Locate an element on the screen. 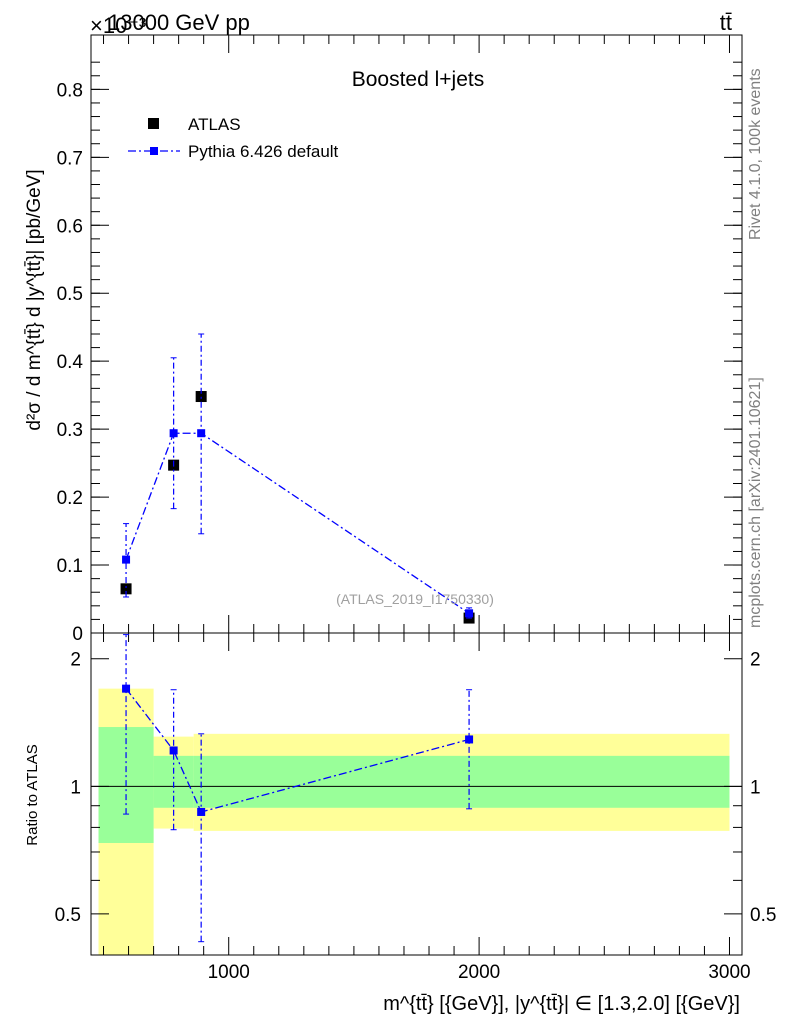 The image size is (786, 1024). pythia-line is located at coordinates (297, 523).